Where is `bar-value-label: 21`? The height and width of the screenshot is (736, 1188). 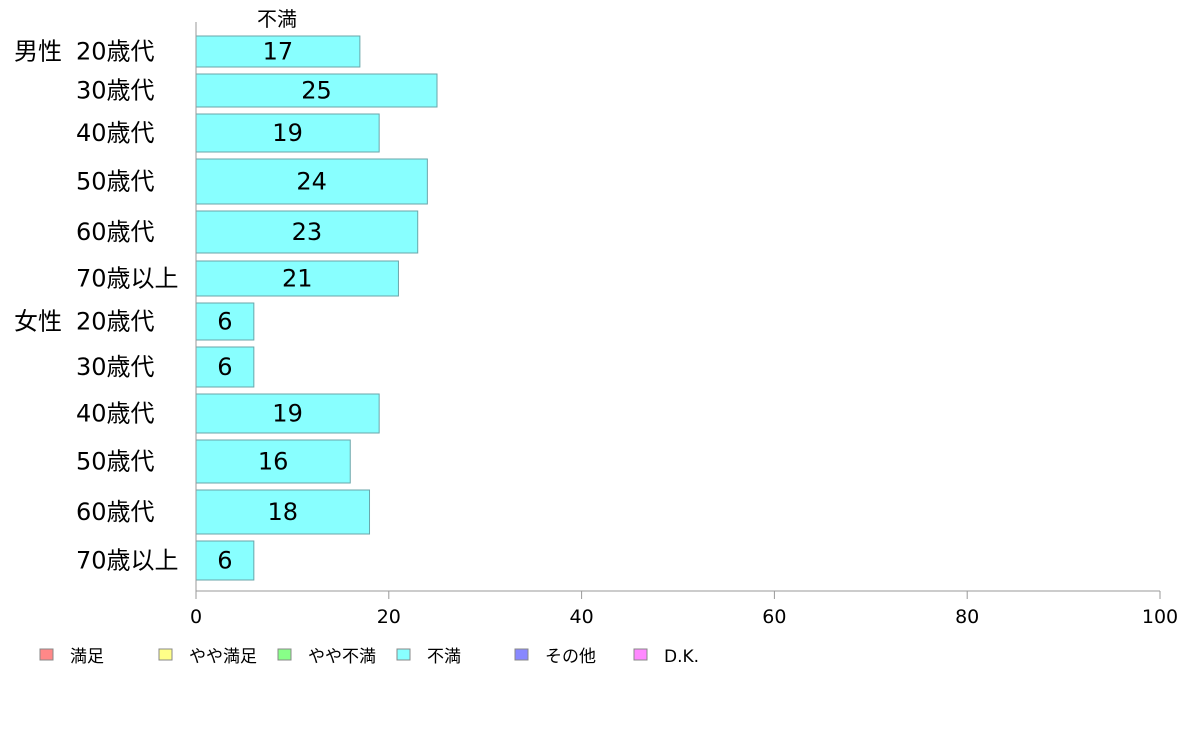 bar-value-label: 21 is located at coordinates (297, 279).